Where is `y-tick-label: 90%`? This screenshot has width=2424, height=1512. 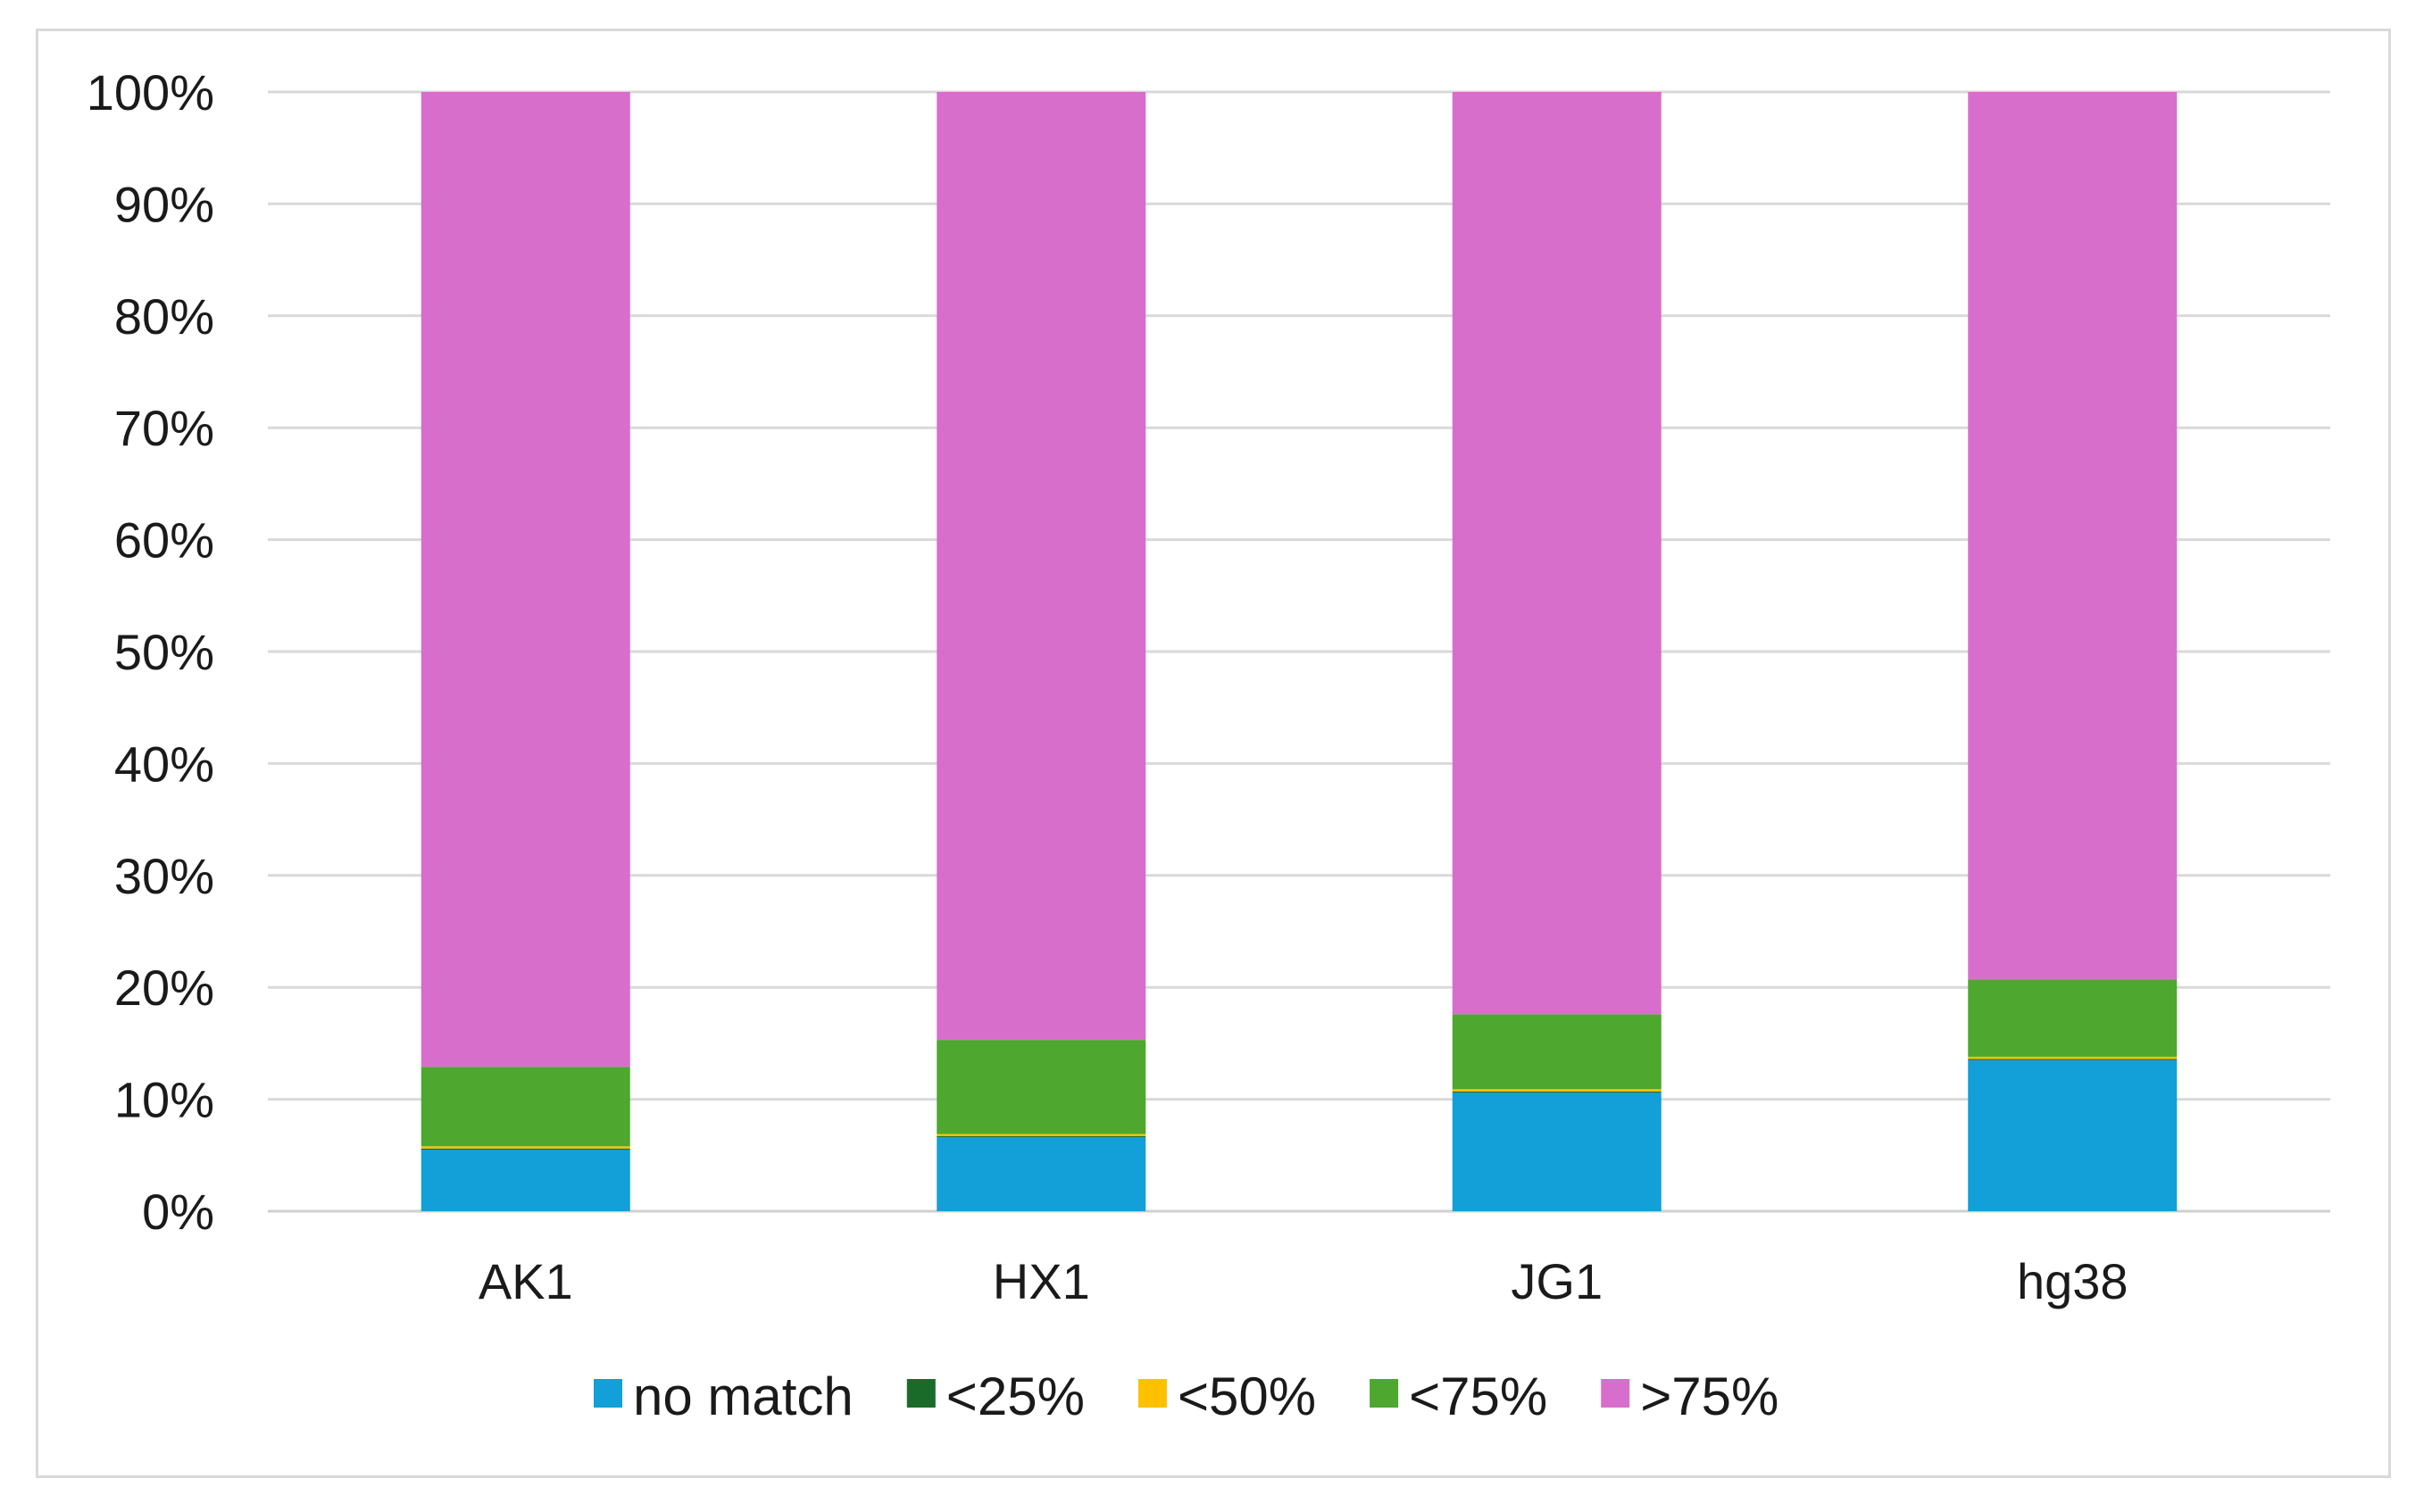
y-tick-label: 90% is located at coordinates (164, 204).